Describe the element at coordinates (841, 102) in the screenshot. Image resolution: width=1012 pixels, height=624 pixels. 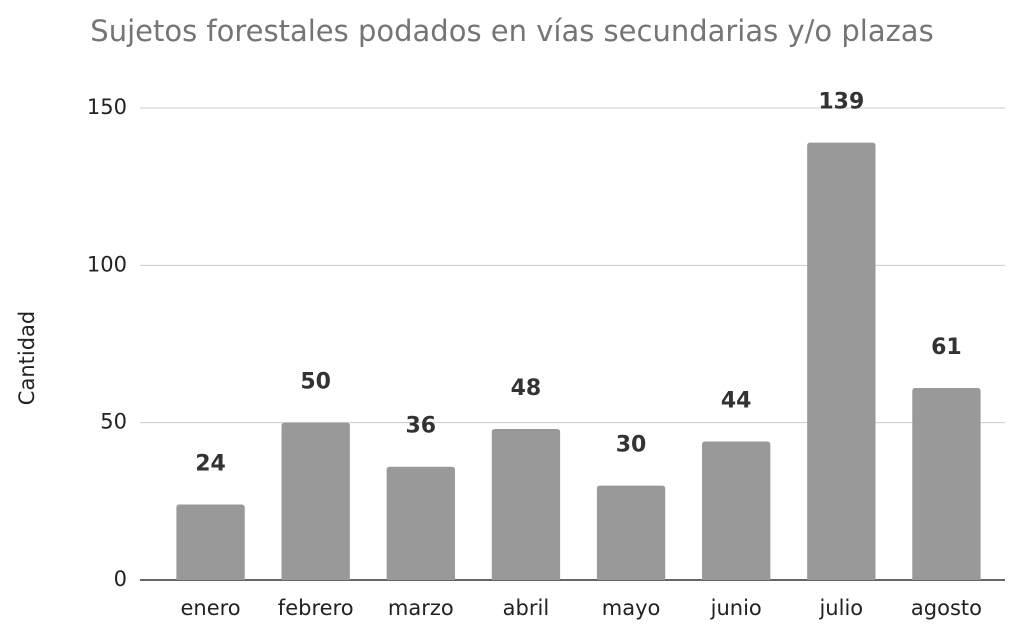
I see `data-label: 139` at that location.